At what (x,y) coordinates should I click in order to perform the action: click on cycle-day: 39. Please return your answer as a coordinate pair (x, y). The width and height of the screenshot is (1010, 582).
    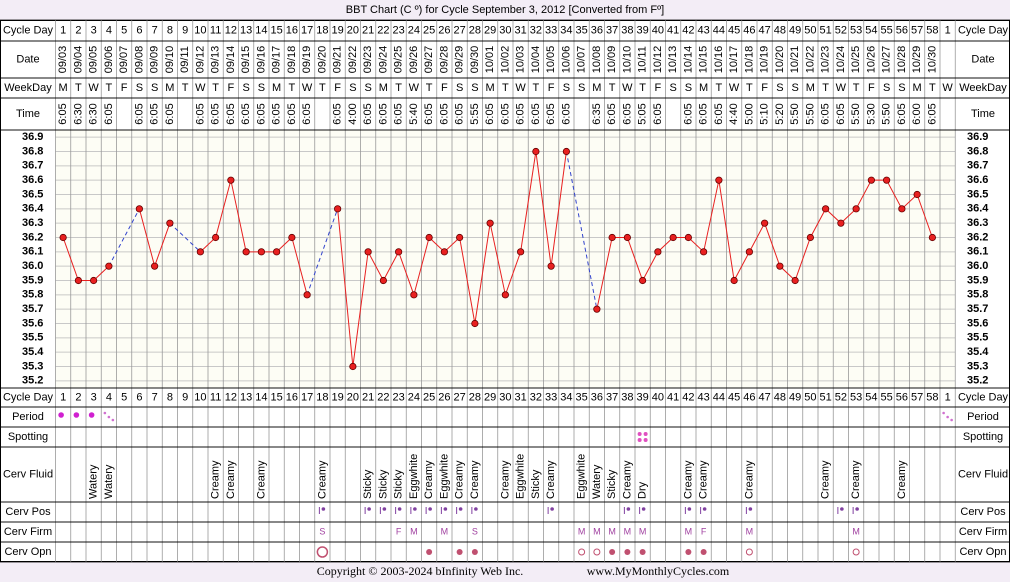
    Looking at the image, I should click on (643, 30).